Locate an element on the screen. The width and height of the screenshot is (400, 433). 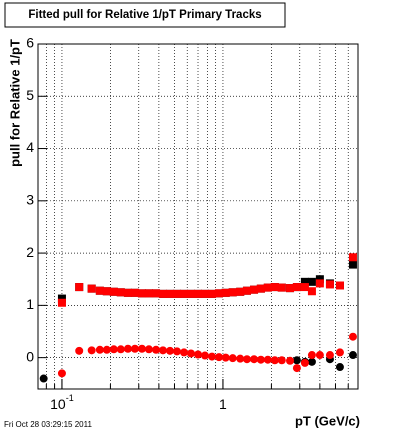
x-tick-label-exponent: -1 is located at coordinates (70, 398).